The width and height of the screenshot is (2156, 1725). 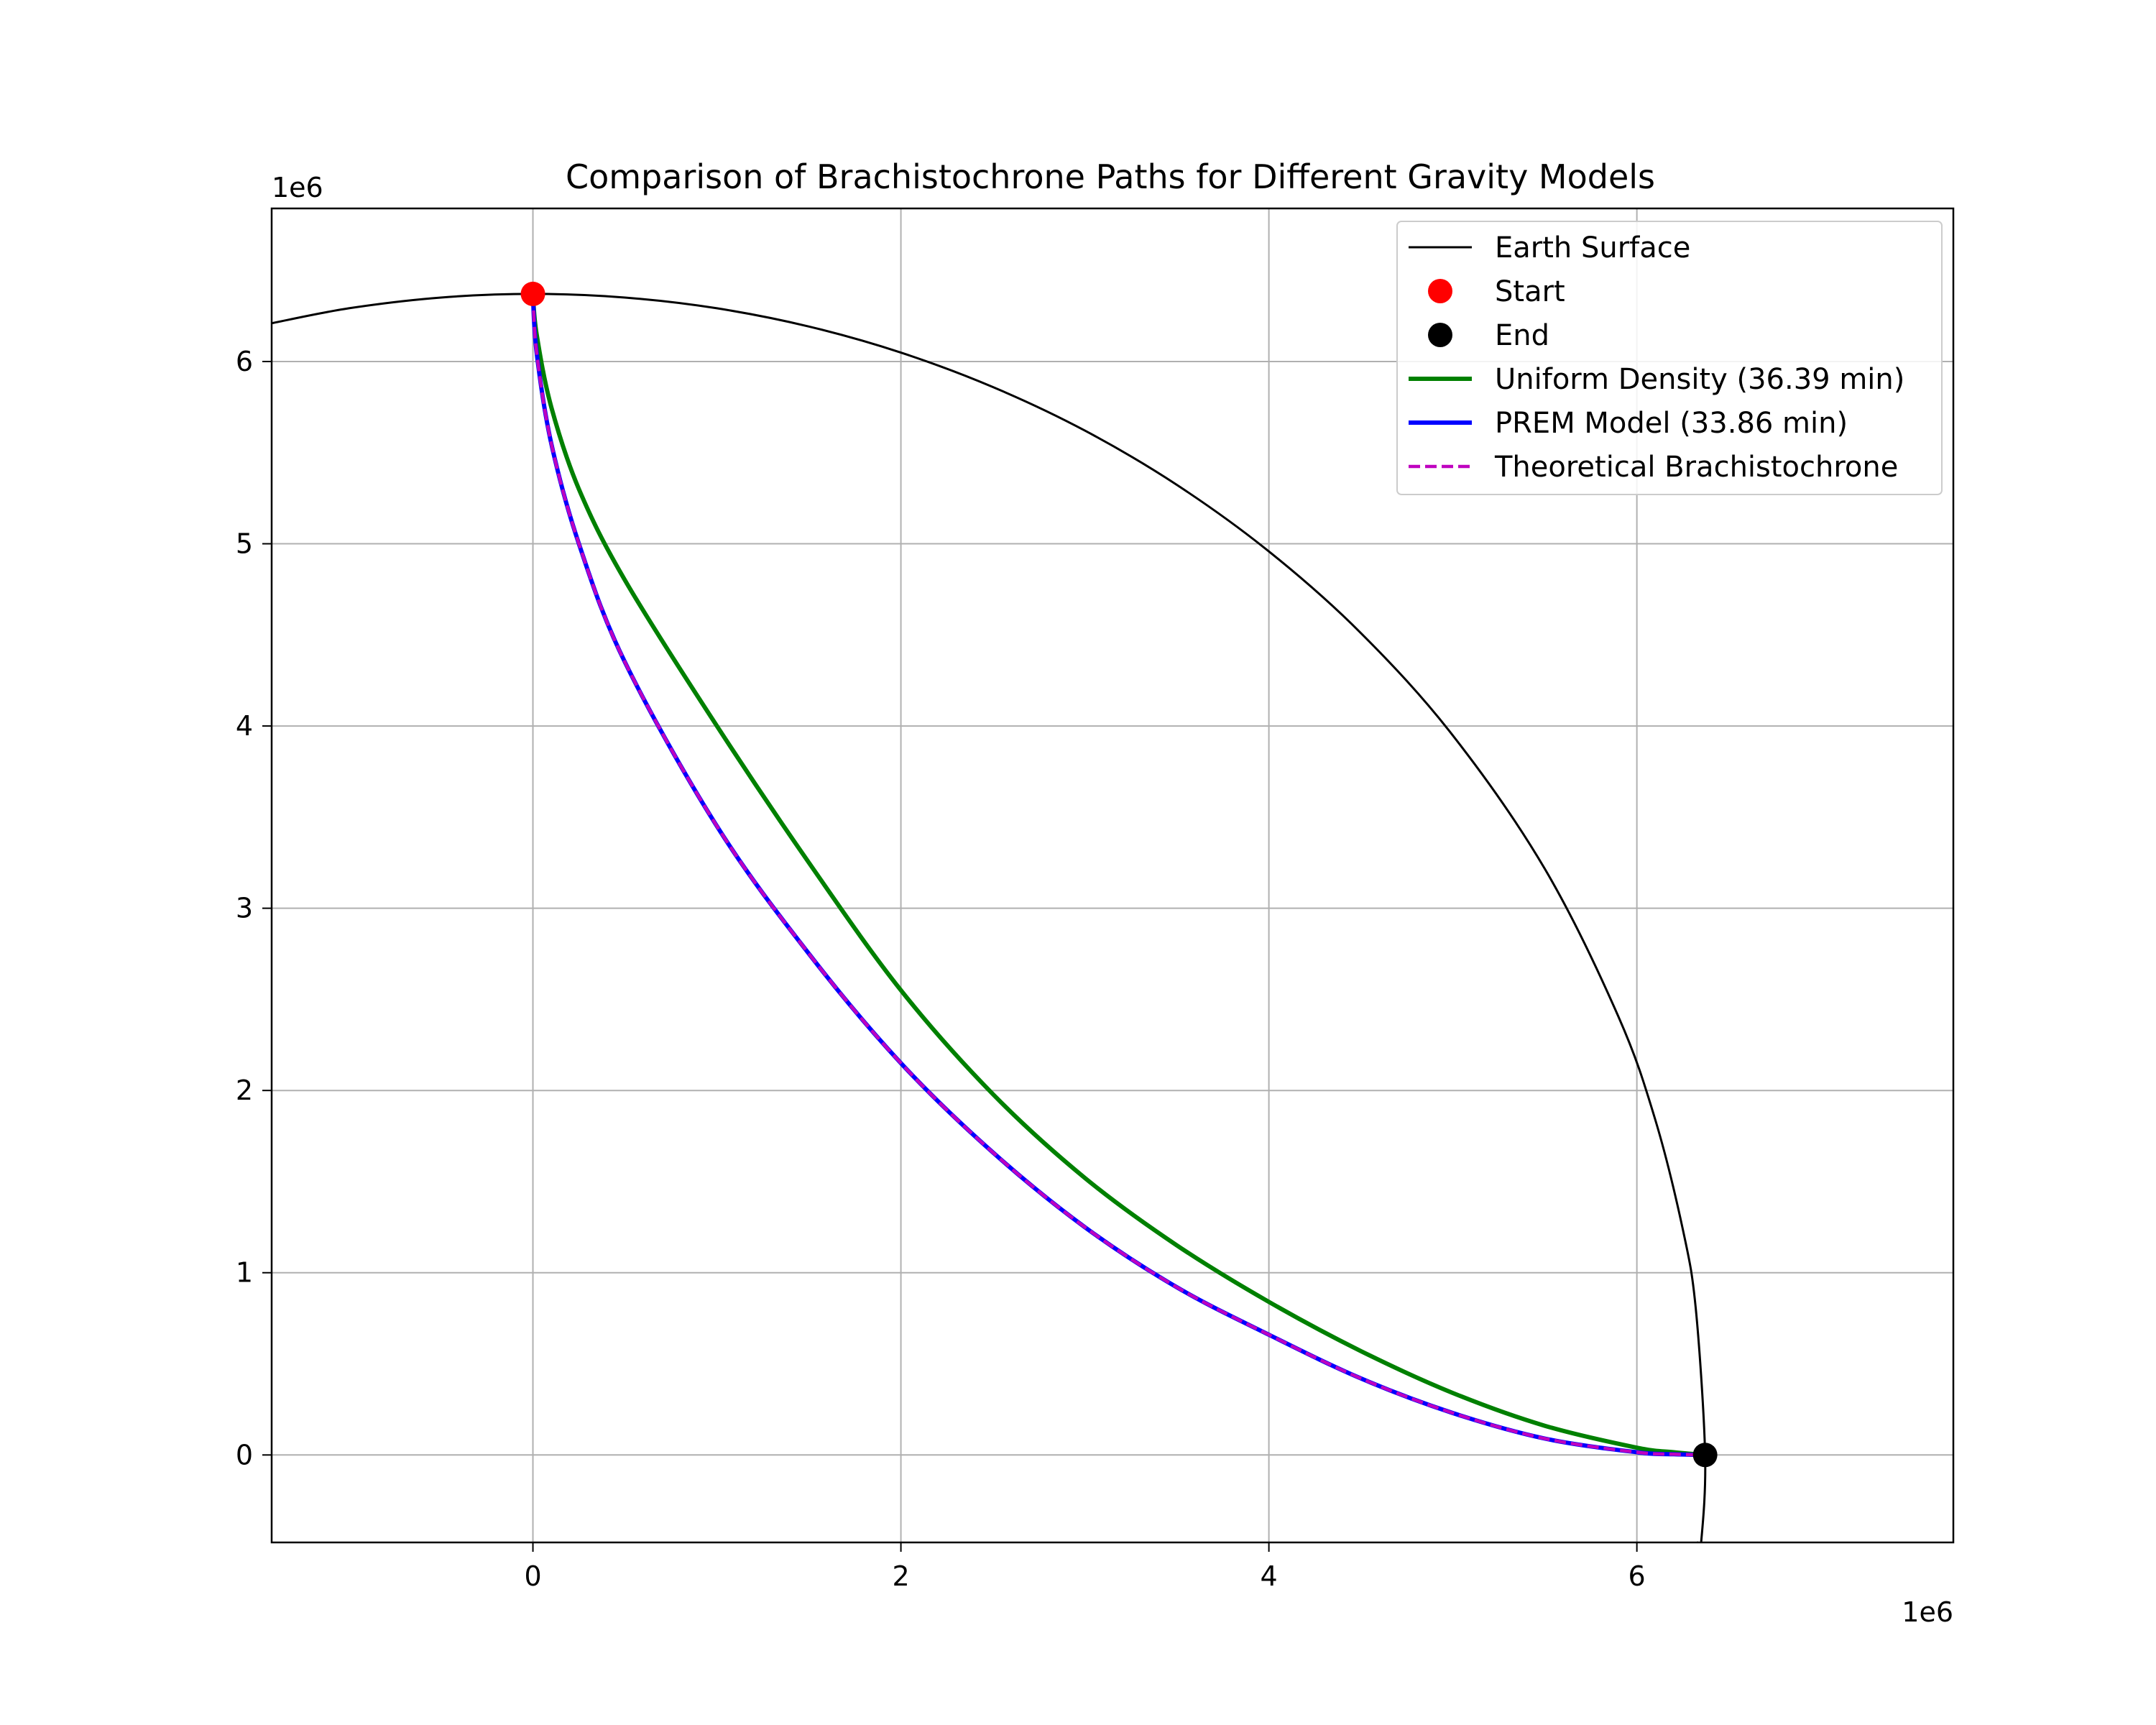 What do you see at coordinates (532, 293) in the screenshot?
I see `start-marker` at bounding box center [532, 293].